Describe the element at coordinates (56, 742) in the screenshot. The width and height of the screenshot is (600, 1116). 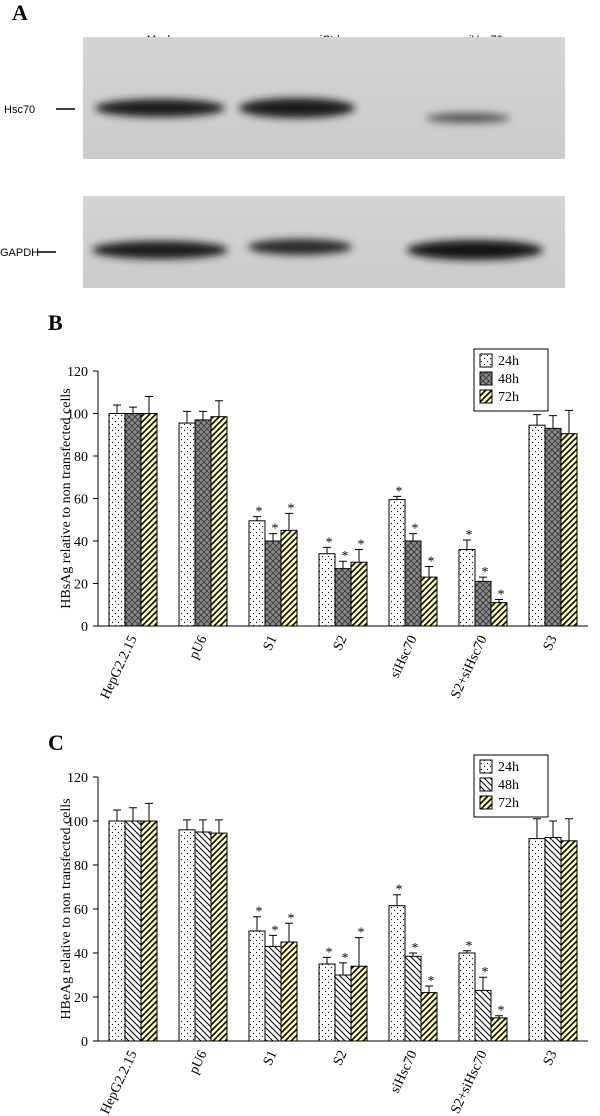
I see `panel-label: C` at that location.